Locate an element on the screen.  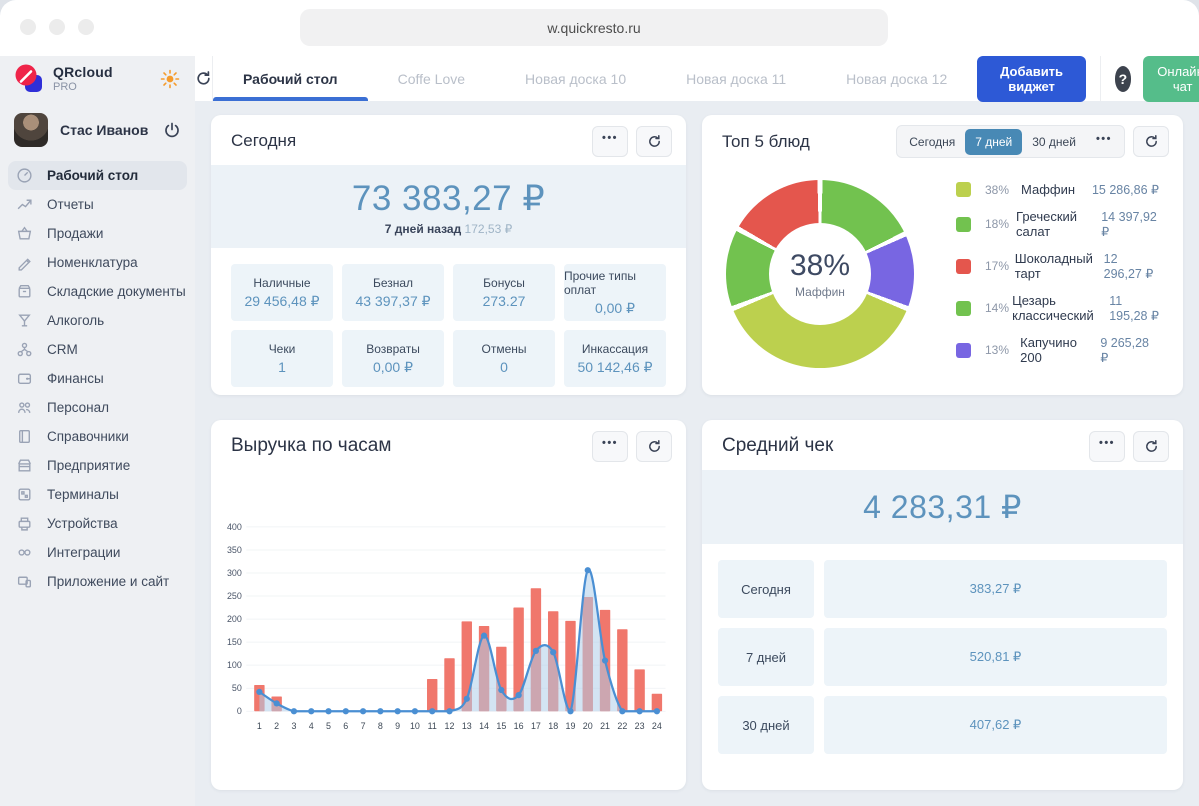
sidebar-item: Персонал is located at coordinates (97, 407).